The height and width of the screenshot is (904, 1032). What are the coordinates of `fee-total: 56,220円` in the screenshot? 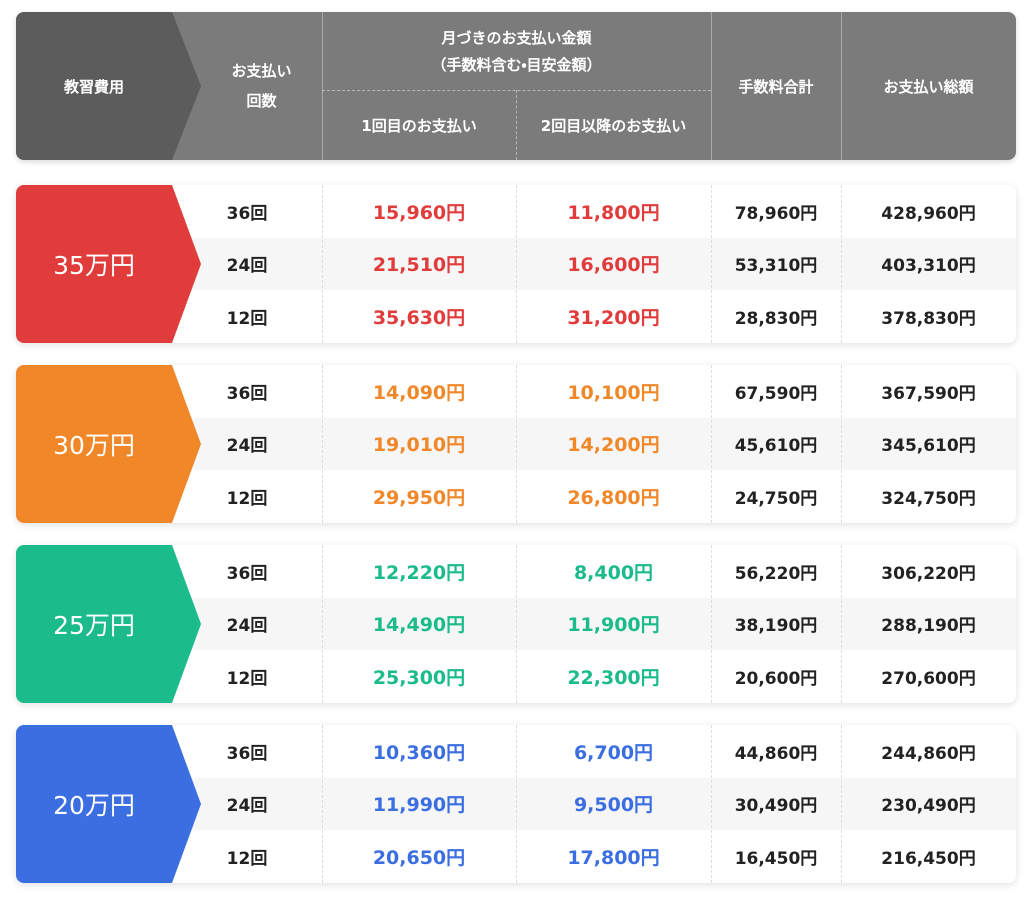 It's located at (776, 573).